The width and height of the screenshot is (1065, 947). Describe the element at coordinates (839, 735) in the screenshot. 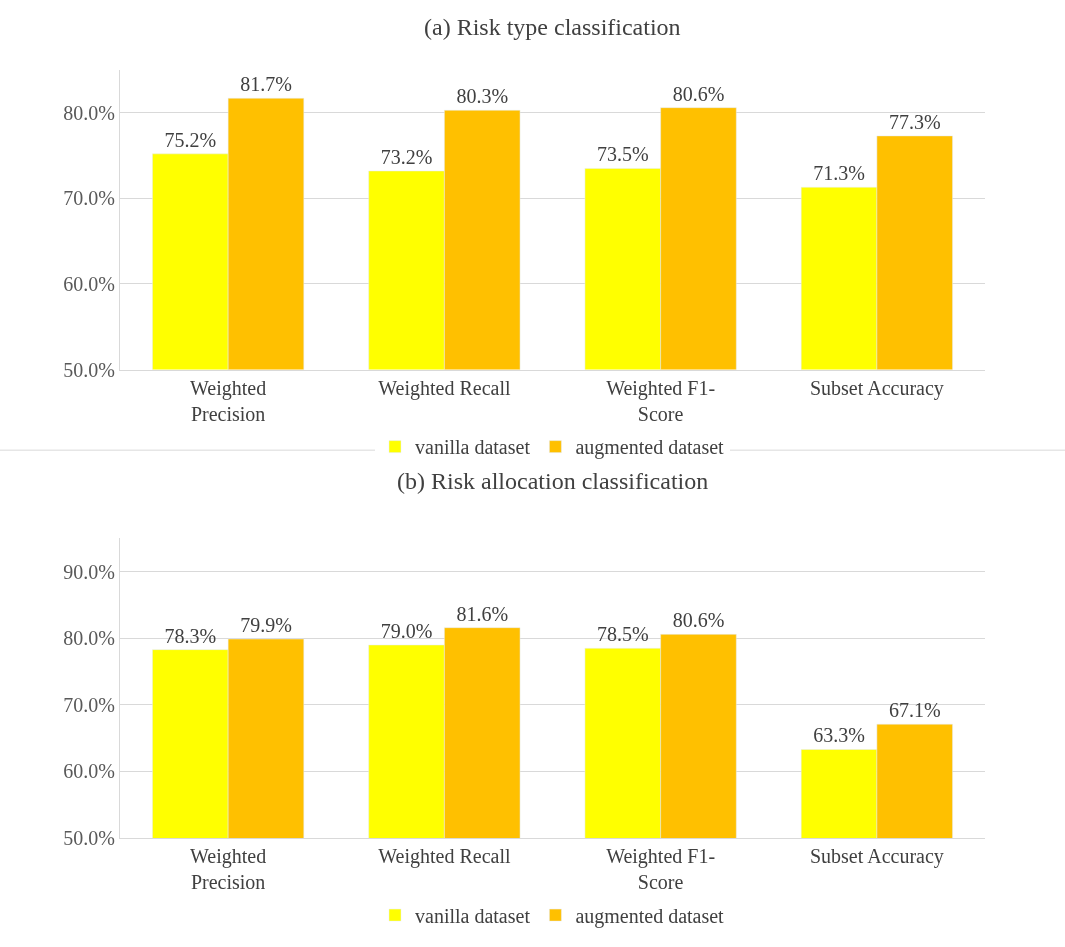

I see `data-label: 63.3%` at that location.